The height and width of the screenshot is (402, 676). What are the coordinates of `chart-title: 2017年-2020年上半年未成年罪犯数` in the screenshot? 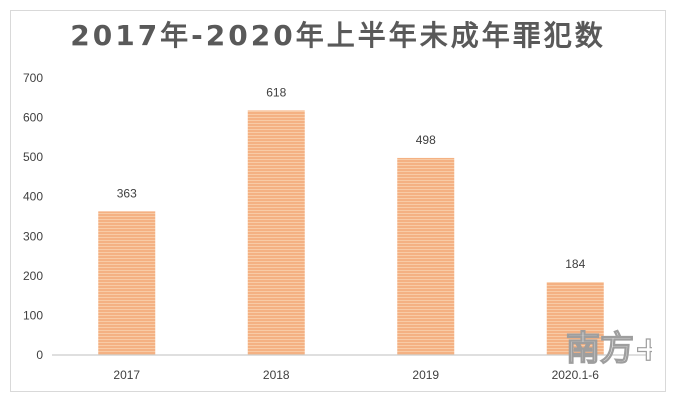 It's located at (338, 35).